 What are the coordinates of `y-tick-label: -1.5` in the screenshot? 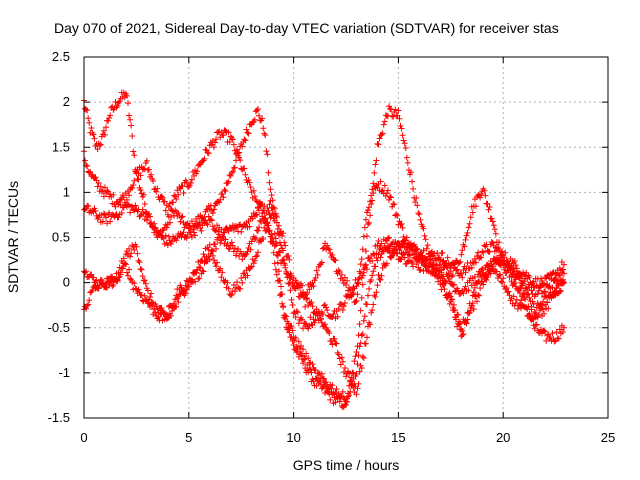 It's located at (59, 417).